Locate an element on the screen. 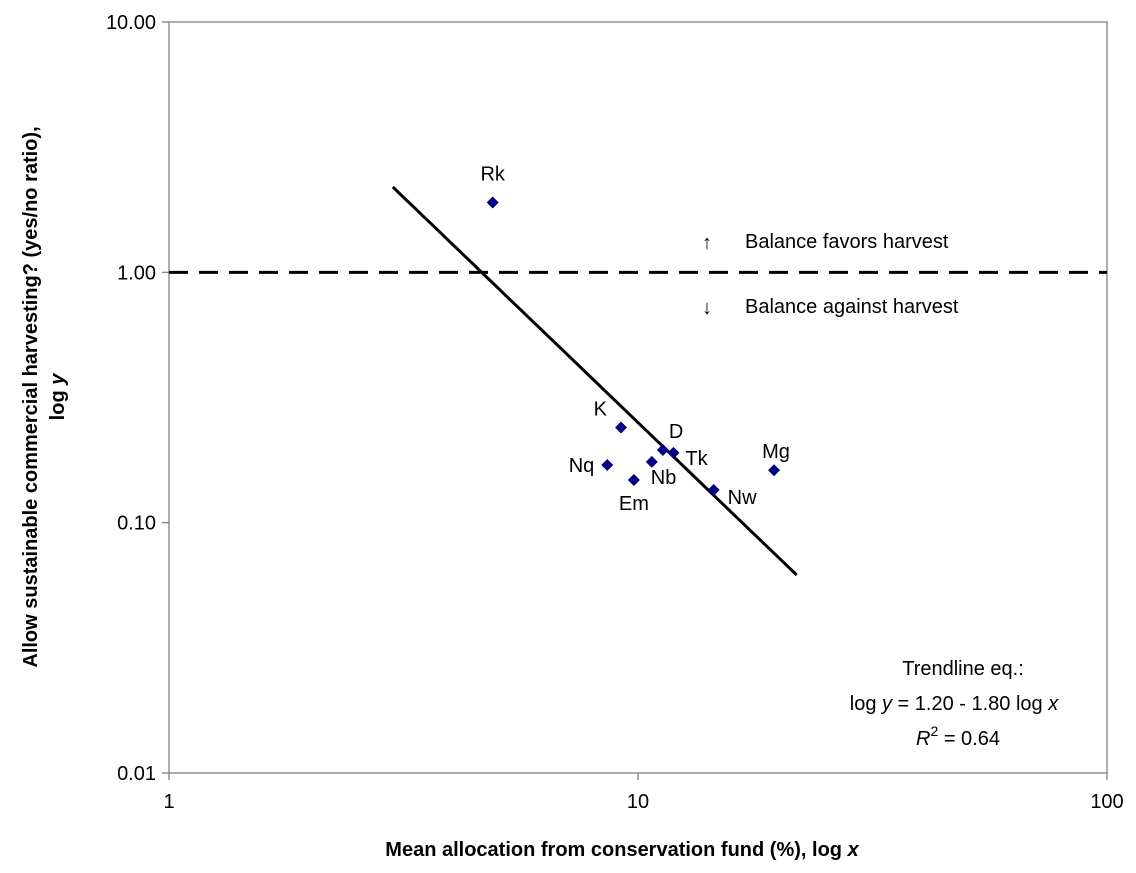 Image resolution: width=1136 pixels, height=873 pixels. trendline-note-title: Trendline eq.: is located at coordinates (963, 669).